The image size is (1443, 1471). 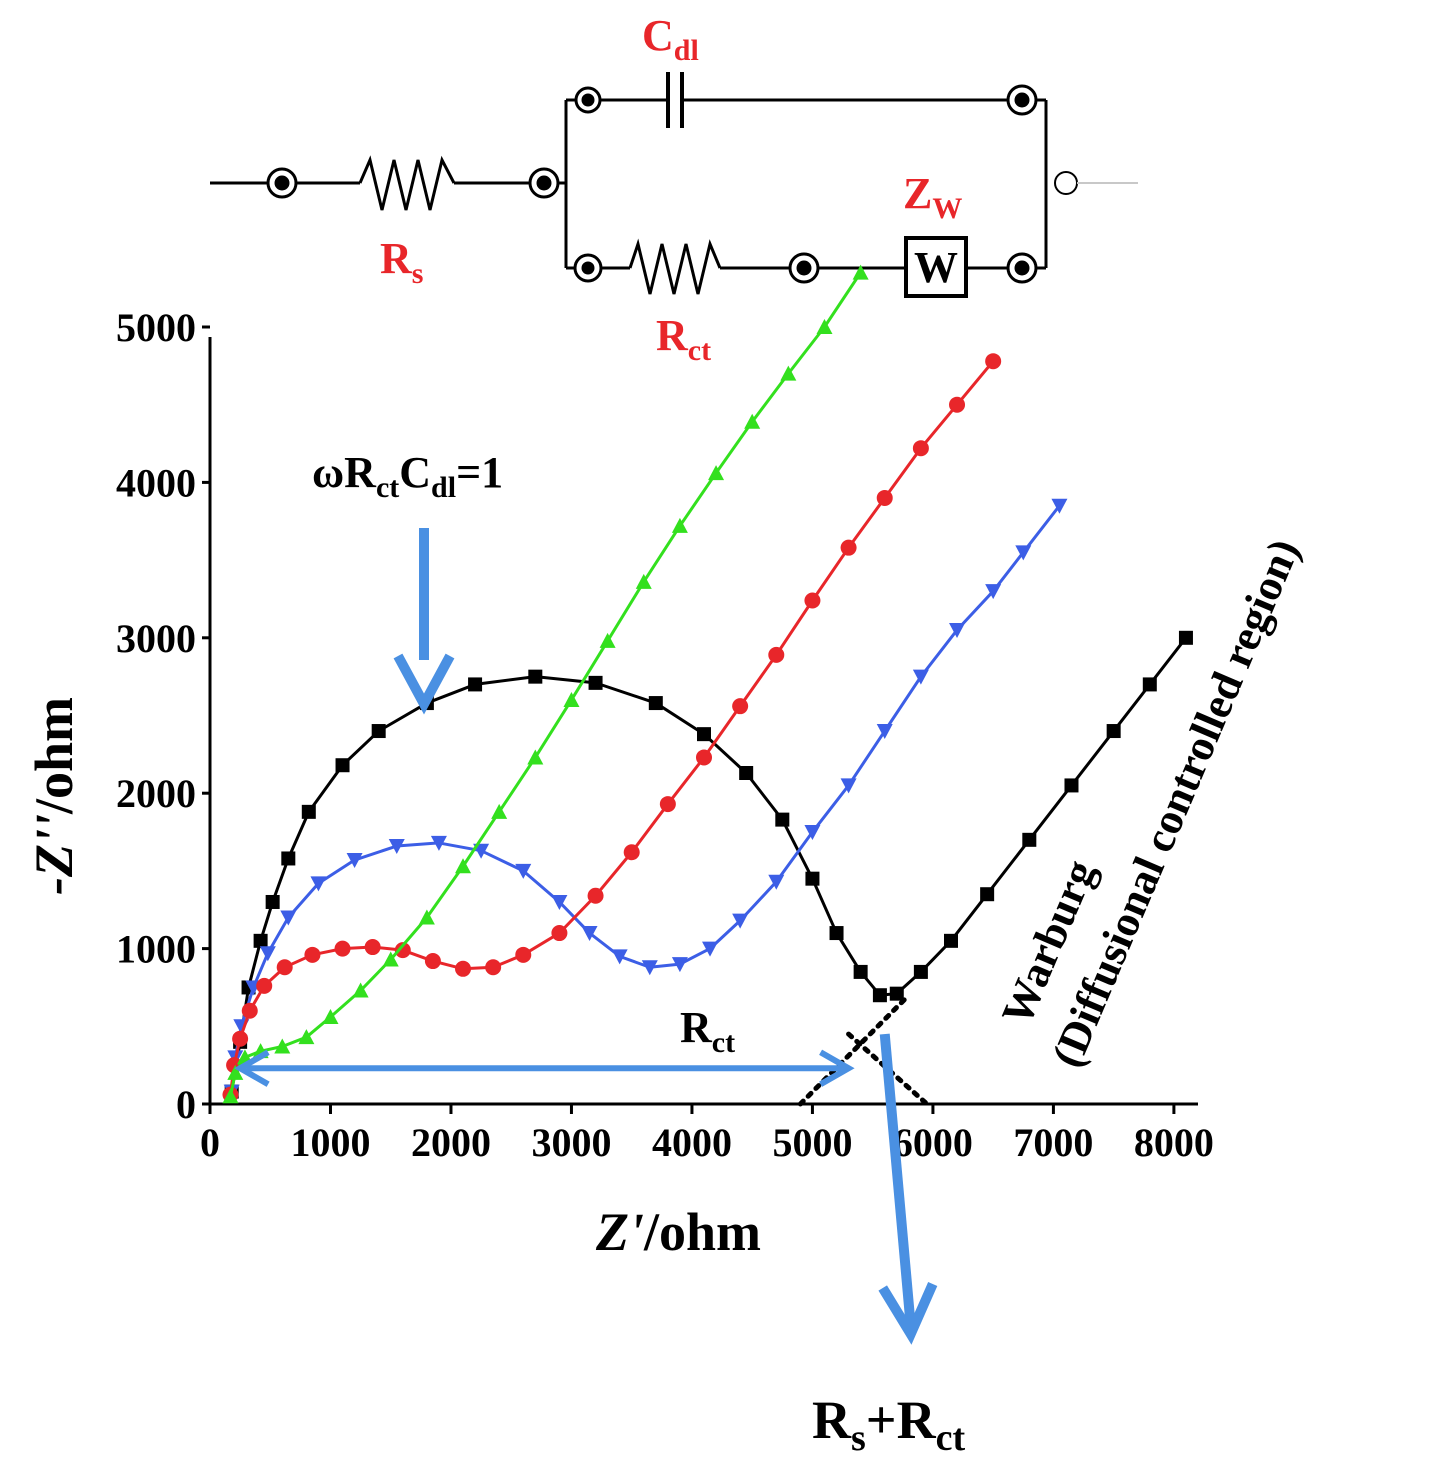 I want to click on x-tick-label: 1000, so click(x=330, y=1142).